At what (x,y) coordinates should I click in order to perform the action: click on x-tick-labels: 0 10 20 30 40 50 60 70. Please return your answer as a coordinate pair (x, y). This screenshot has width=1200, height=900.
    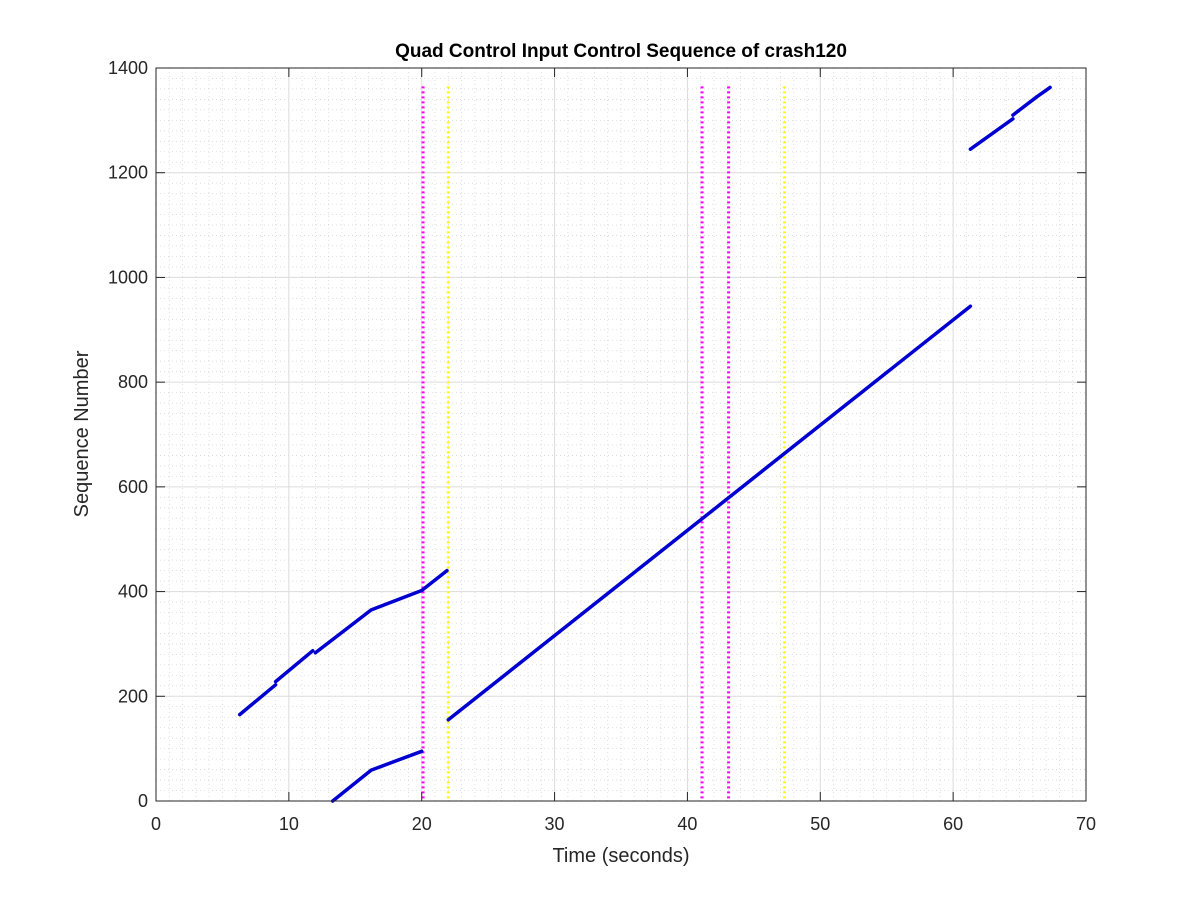
    Looking at the image, I should click on (623, 824).